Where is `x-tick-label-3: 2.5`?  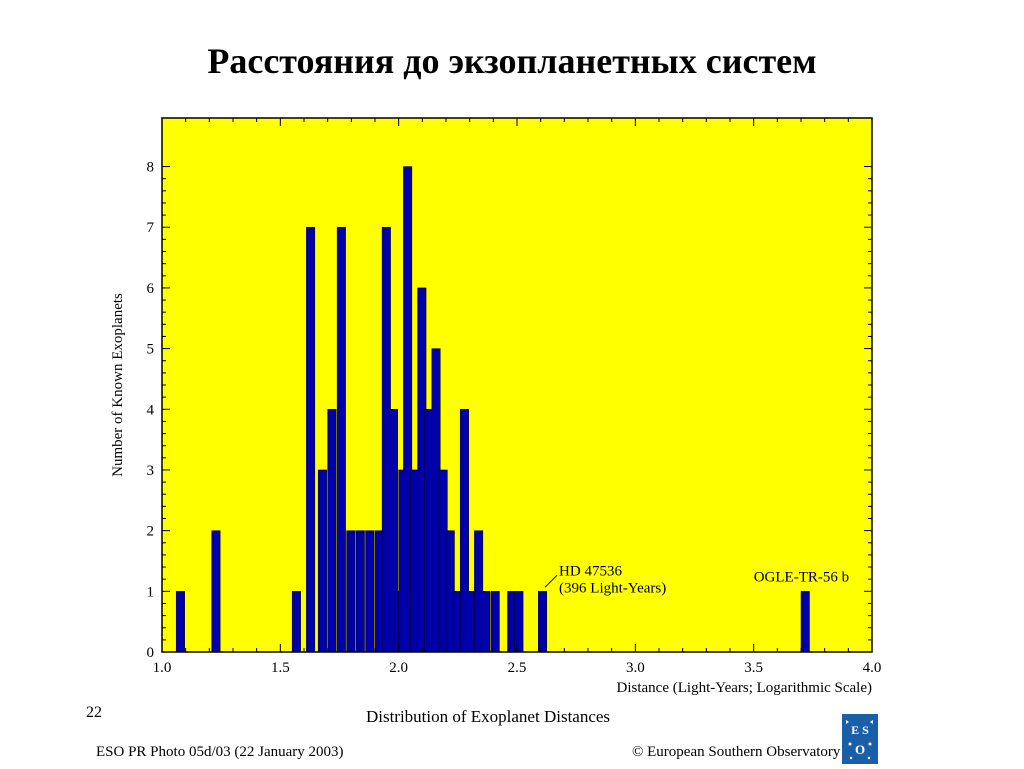 x-tick-label-3: 2.5 is located at coordinates (517, 668).